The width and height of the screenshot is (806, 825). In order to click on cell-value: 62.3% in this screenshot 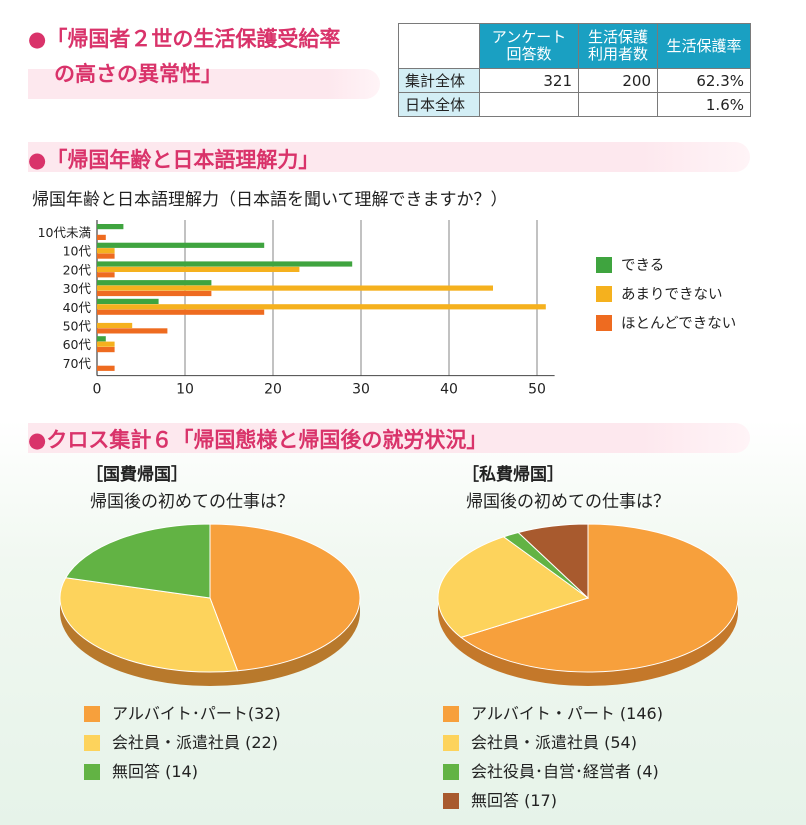, I will do `click(704, 80)`.